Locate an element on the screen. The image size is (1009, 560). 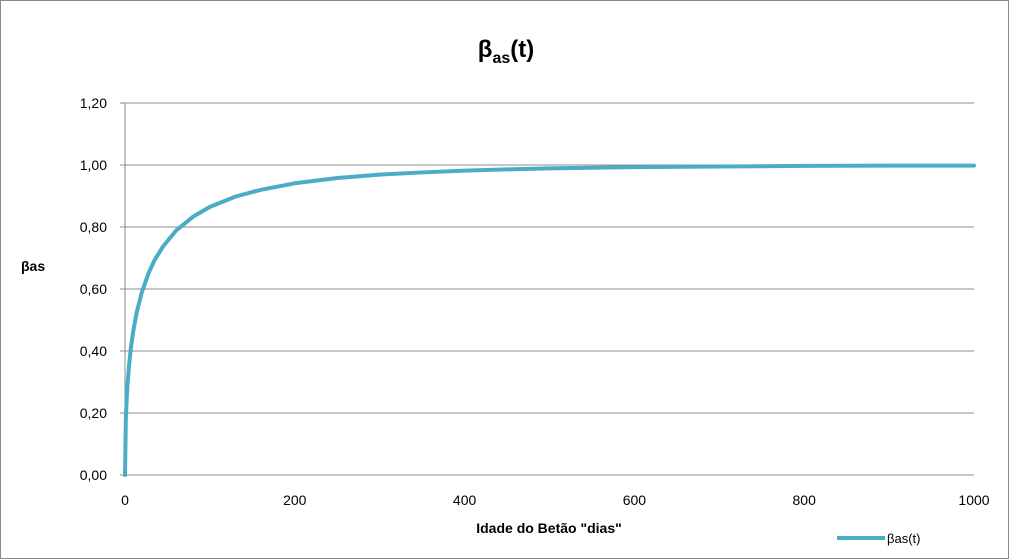
y-tick-label: 0,80 is located at coordinates (93, 227).